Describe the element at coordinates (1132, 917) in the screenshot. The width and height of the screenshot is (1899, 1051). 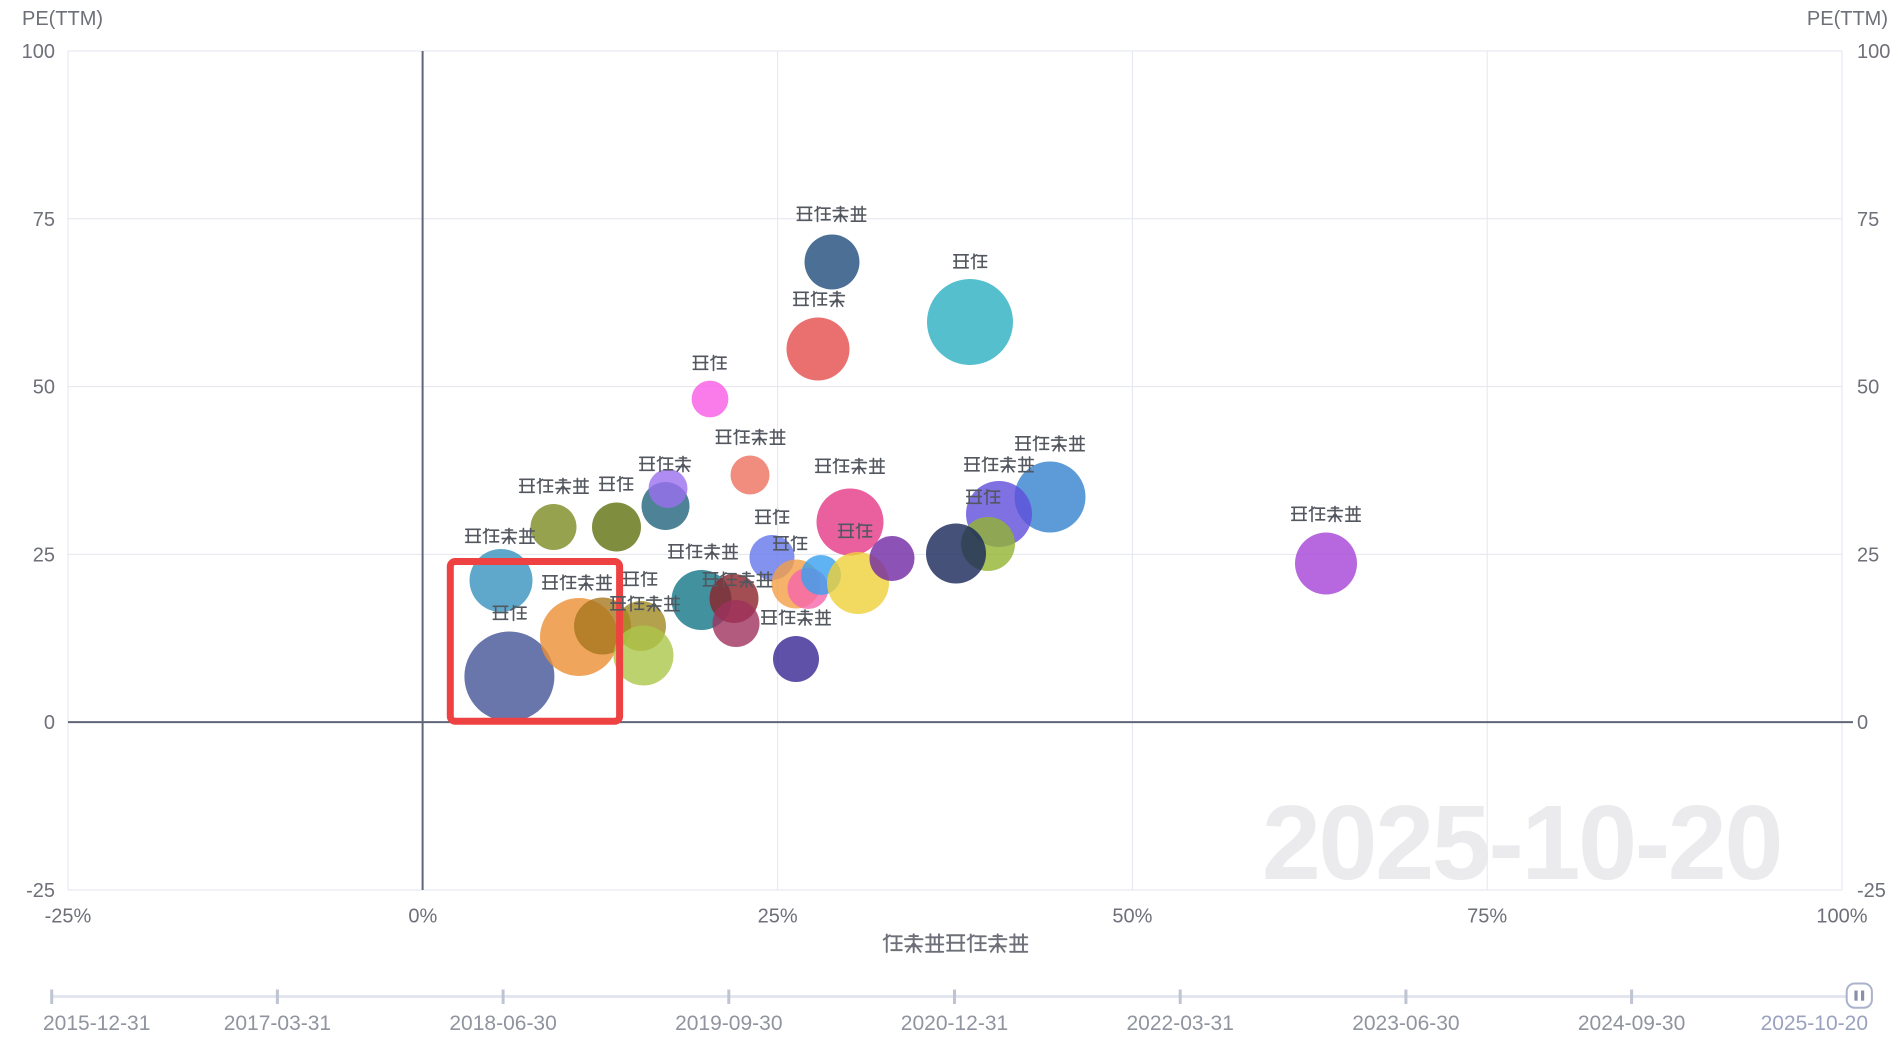
I see `svg-text: 50%` at that location.